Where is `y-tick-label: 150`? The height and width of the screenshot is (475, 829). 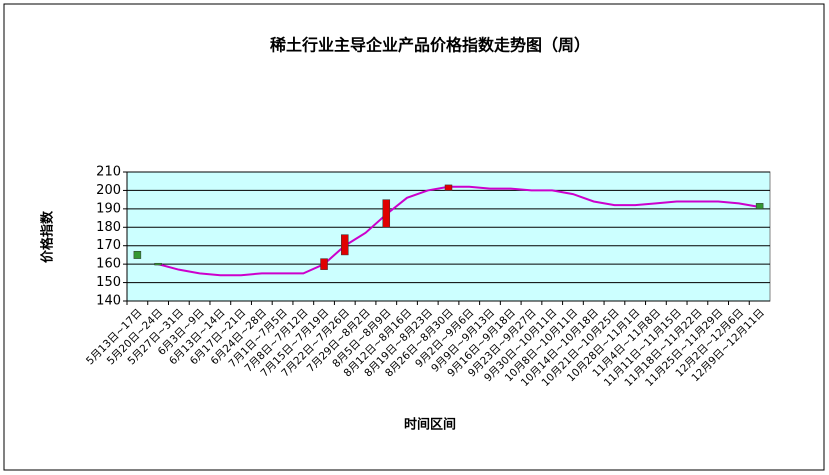
y-tick-label: 150 is located at coordinates (108, 282).